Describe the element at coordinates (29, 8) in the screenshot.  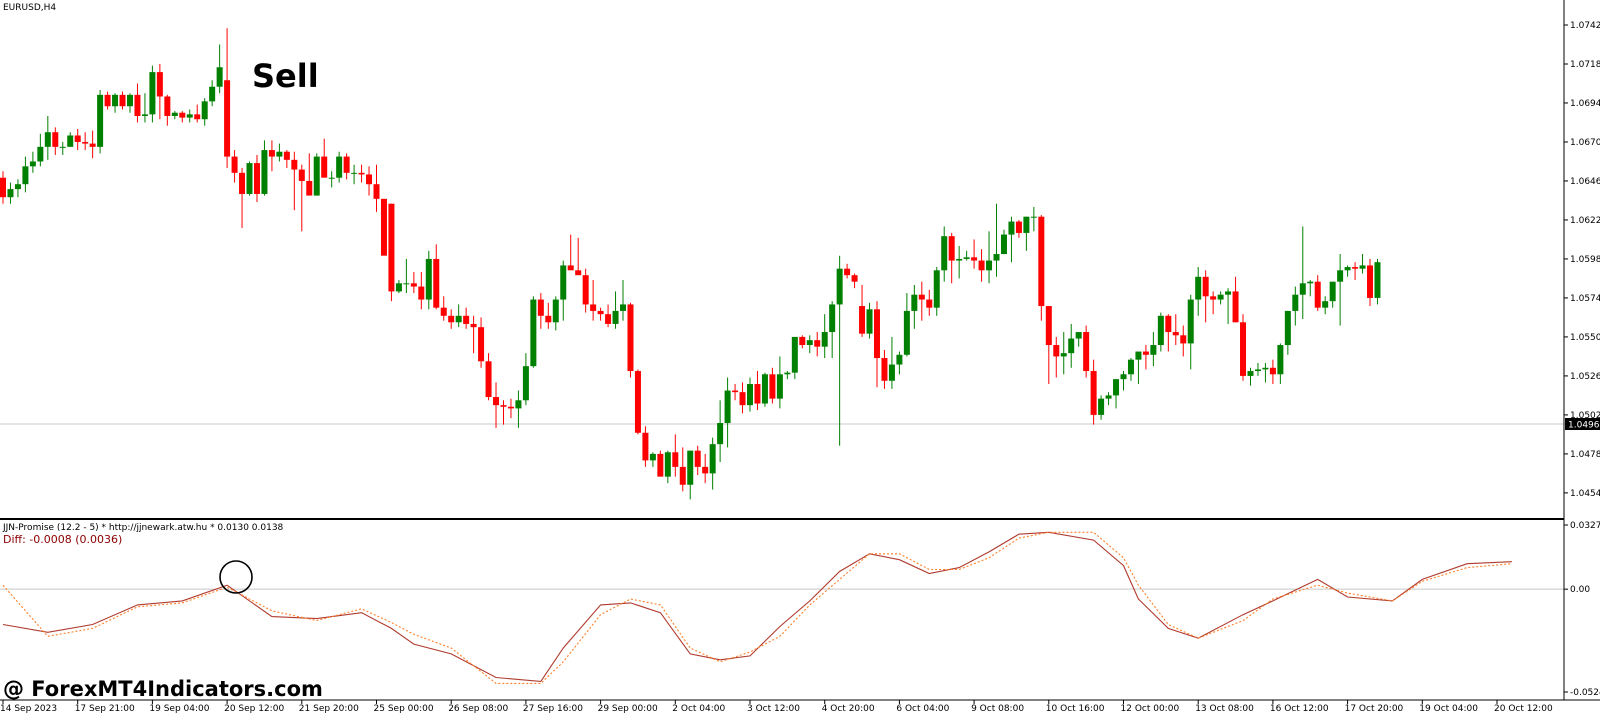
I see `symbol-label: EURUSD,H4` at that location.